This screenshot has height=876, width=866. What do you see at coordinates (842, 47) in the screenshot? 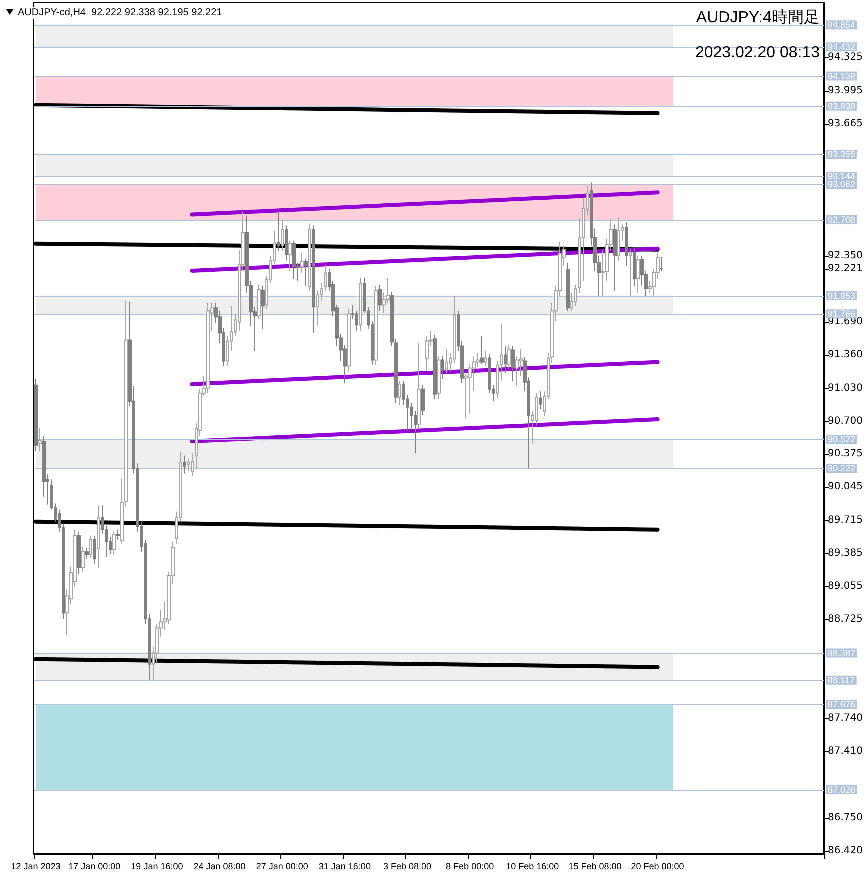
I see `ref-line-label: 94.432` at bounding box center [842, 47].